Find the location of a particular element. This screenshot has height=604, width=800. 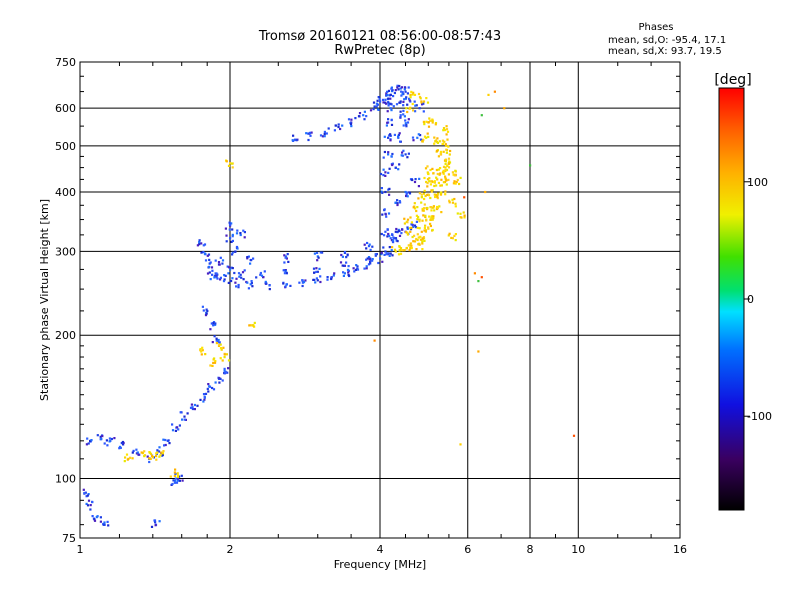

x-tick-label: 4 is located at coordinates (380, 549).